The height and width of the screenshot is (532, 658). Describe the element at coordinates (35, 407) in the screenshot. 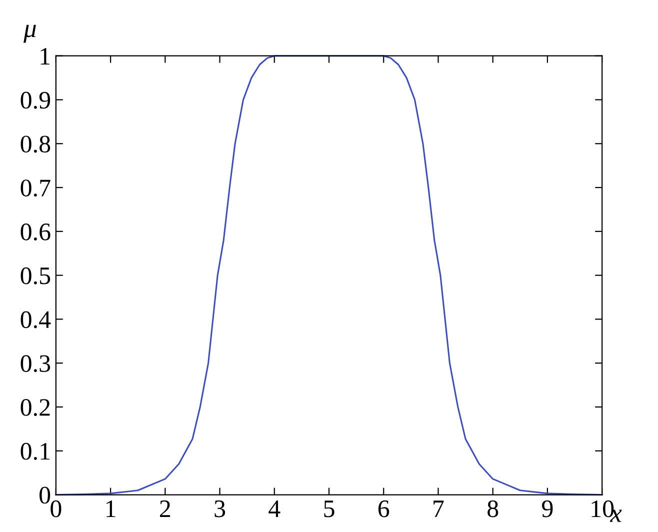

I see `y-tick-label: 0.2` at that location.